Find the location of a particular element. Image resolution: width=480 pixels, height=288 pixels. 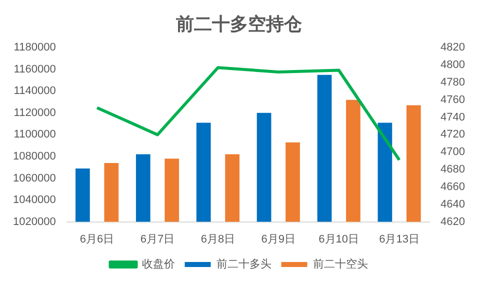

y2-tick-label: 4760 is located at coordinates (453, 100).